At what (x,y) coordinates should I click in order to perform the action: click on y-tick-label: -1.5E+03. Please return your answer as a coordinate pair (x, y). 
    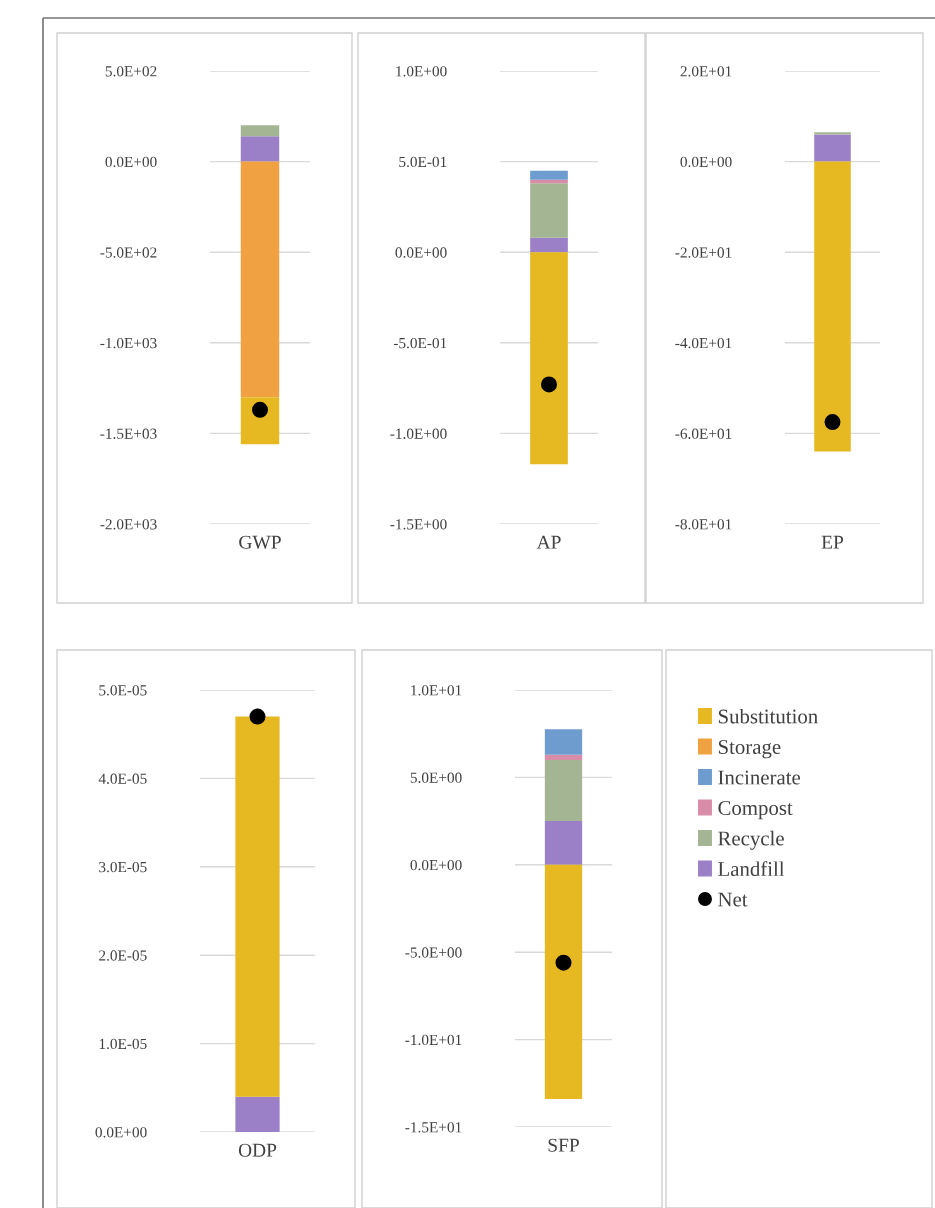
    Looking at the image, I should click on (128, 433).